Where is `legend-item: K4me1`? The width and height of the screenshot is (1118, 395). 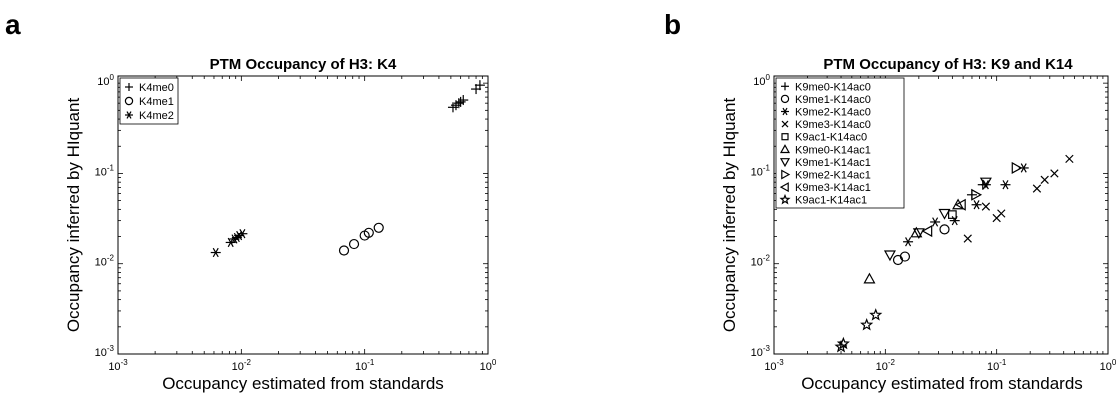
legend-item: K4me1 is located at coordinates (149, 102).